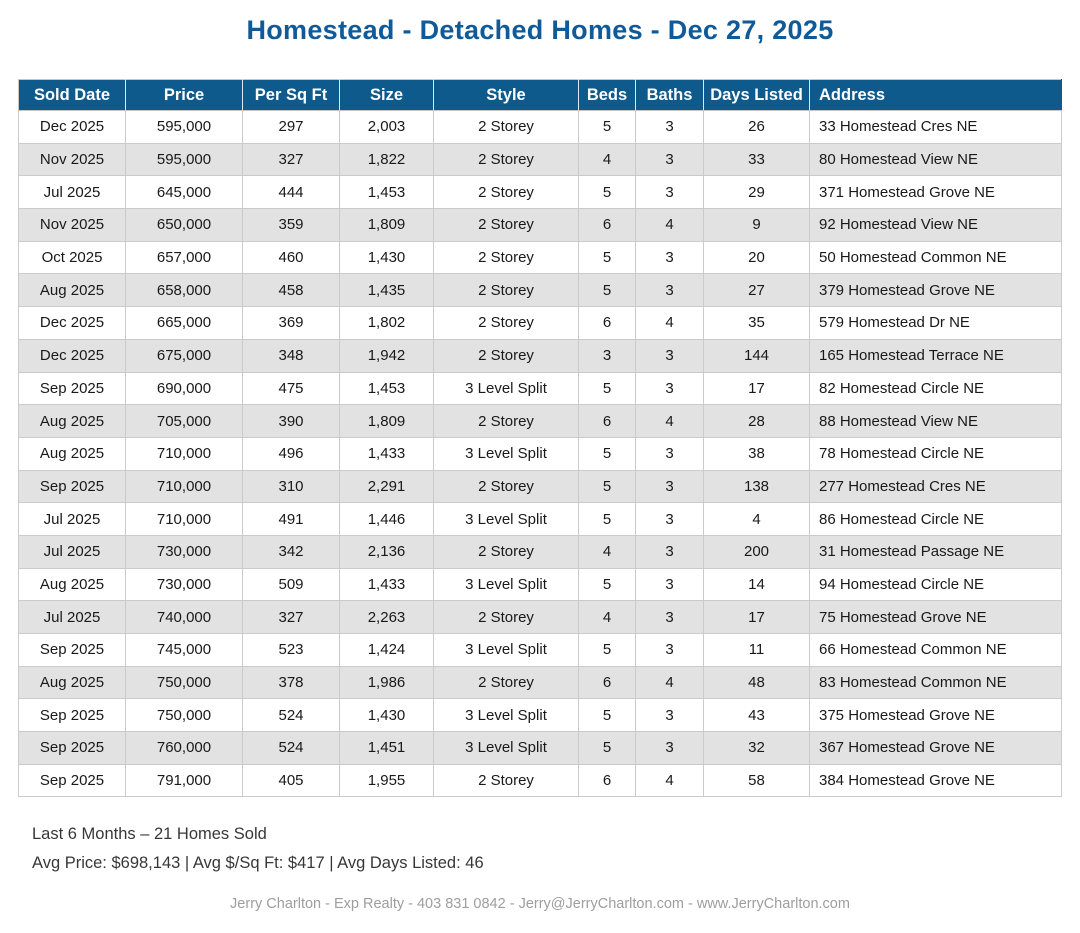  I want to click on cell-address: 31 Homestead Passage NE, so click(935, 551).